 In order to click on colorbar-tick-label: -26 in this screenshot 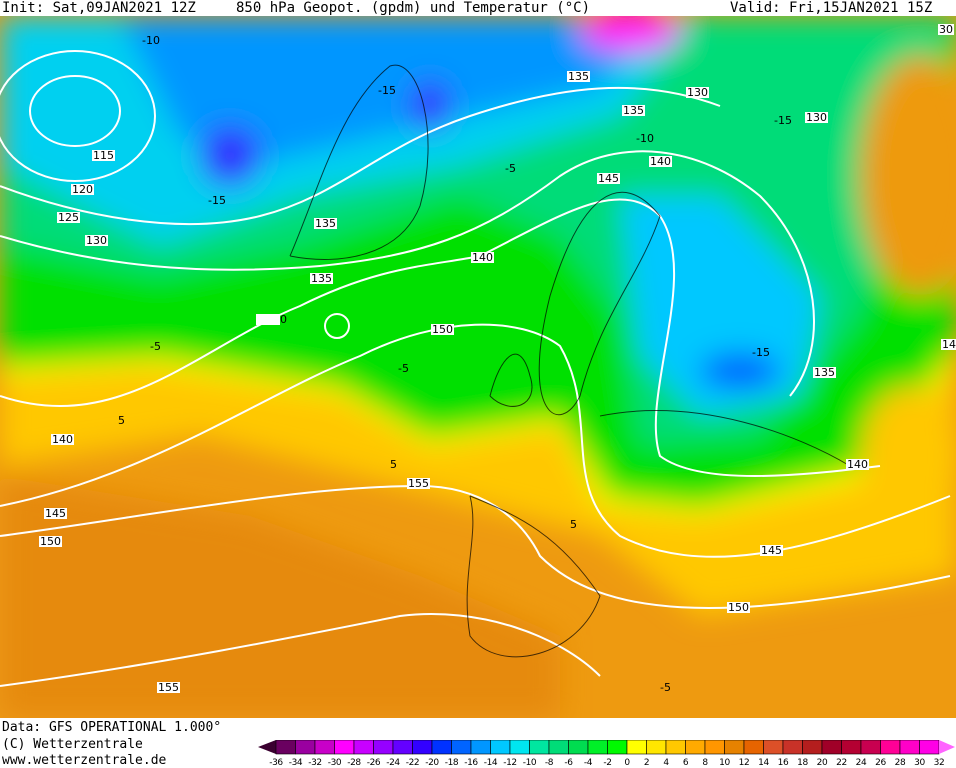, I will do `click(374, 763)`.